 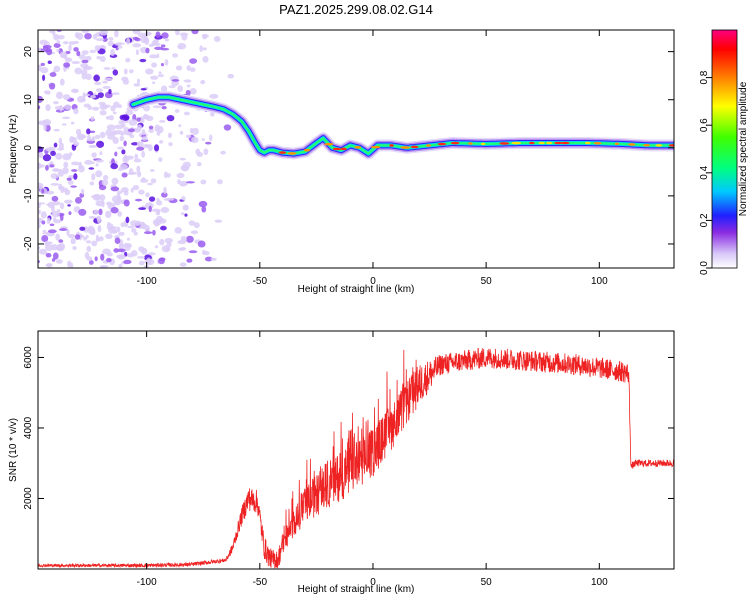 I want to click on spectrogram-y-label: Frequency (Hz), so click(x=13, y=149).